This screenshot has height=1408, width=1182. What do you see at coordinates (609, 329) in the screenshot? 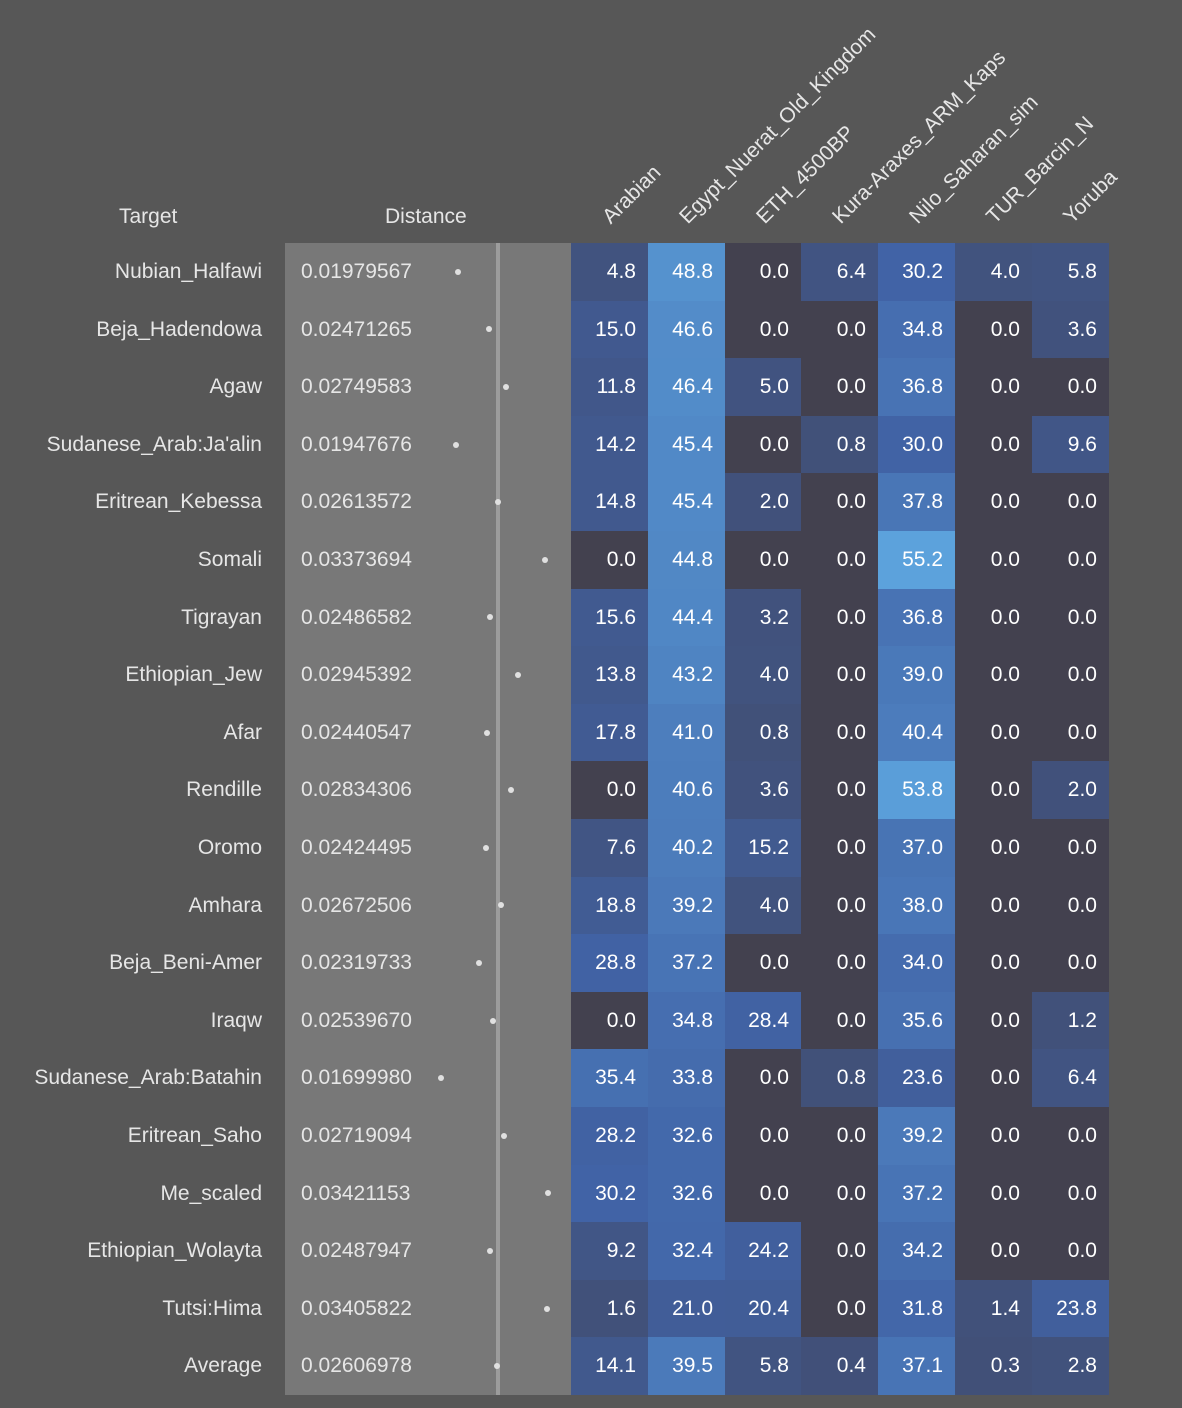
I see `heatmap-cell: 15.0` at bounding box center [609, 329].